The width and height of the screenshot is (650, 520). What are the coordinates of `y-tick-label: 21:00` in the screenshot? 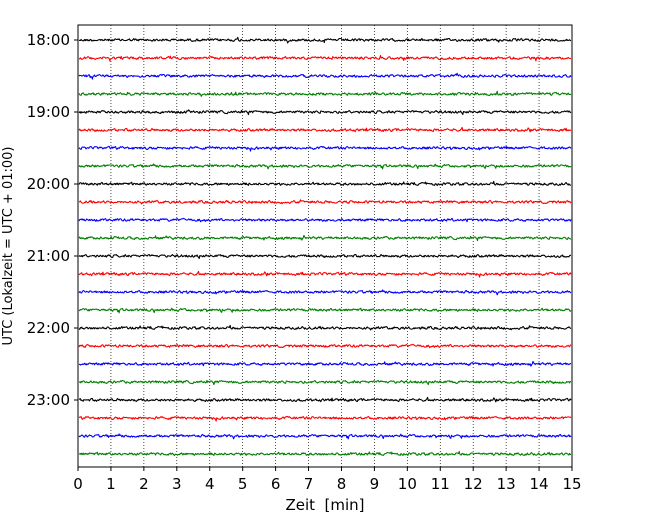 It's located at (48, 256).